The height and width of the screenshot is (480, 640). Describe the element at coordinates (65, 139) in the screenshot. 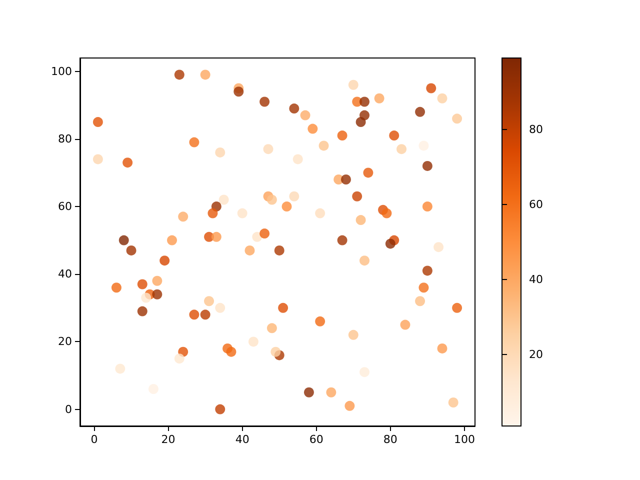

I see `y-tick-label: 80` at that location.